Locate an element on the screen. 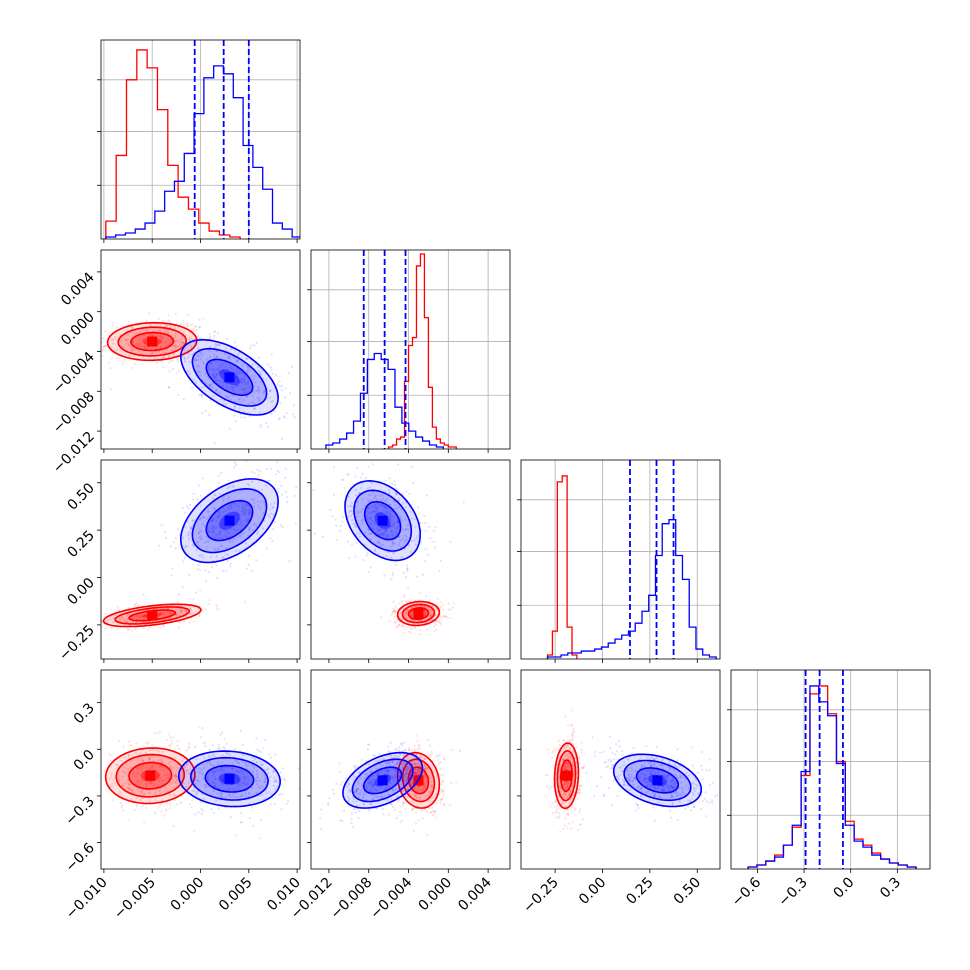  red-contour is located at coordinates (418, 613).